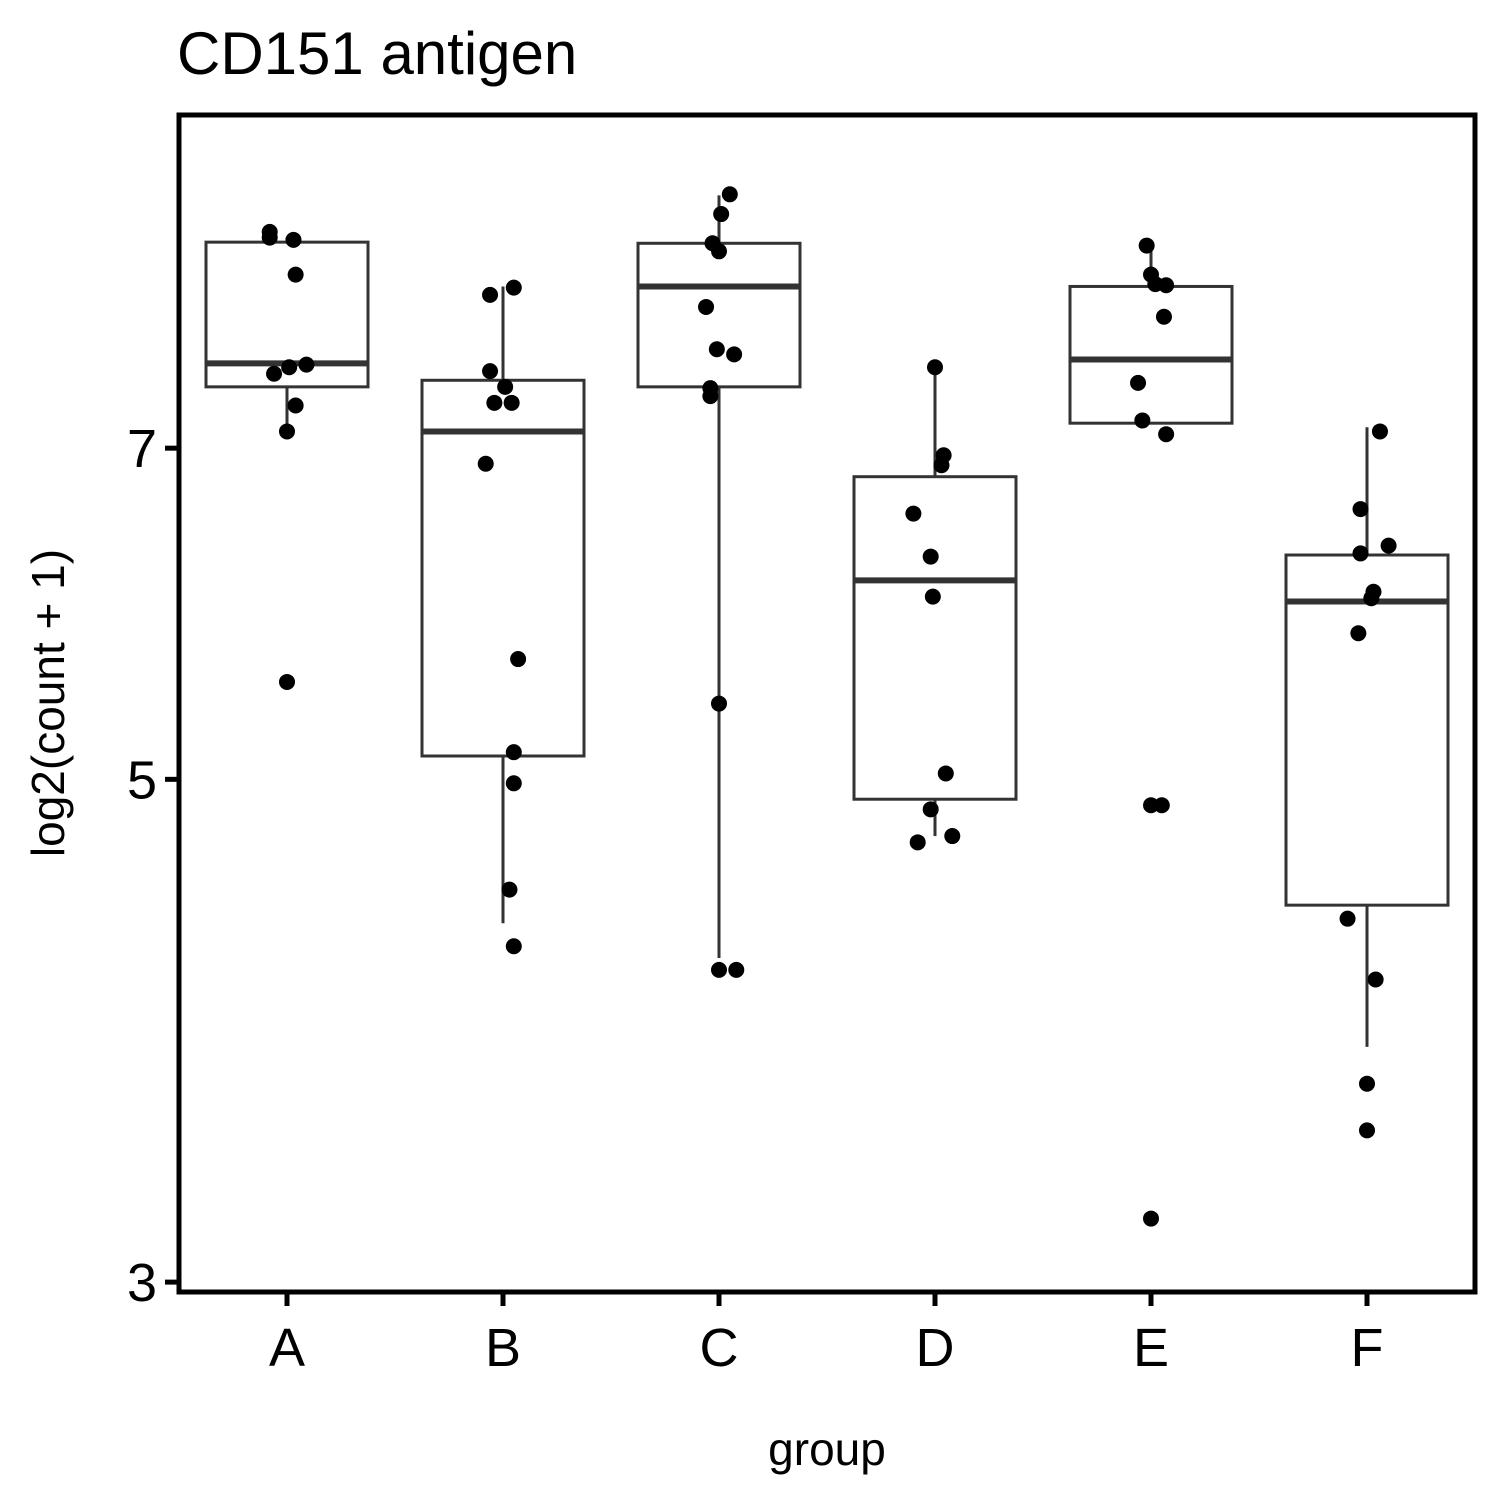 The height and width of the screenshot is (1500, 1500). Describe the element at coordinates (1367, 1348) in the screenshot. I see `x-tick-label-F: F` at that location.